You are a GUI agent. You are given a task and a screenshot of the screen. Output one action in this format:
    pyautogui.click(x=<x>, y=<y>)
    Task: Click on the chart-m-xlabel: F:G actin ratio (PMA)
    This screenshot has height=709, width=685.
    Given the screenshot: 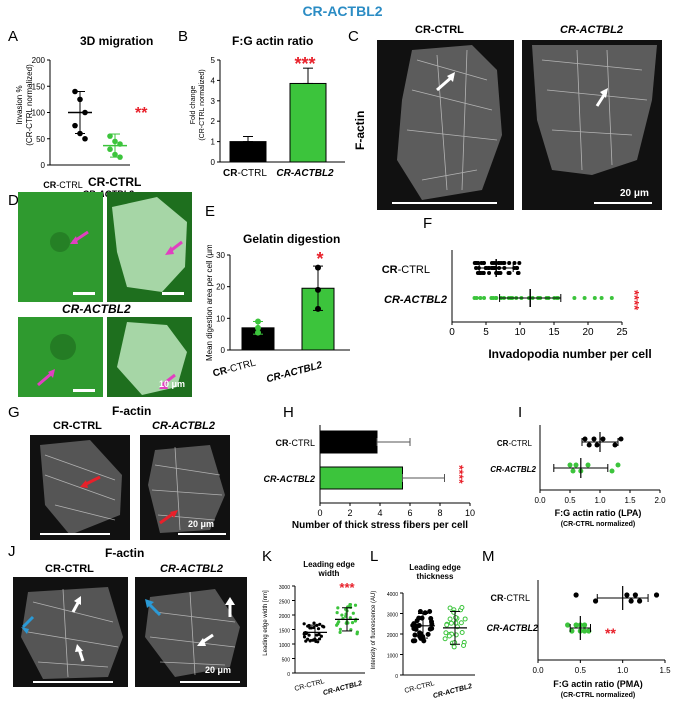 What is the action you would take?
    pyautogui.click(x=598, y=684)
    